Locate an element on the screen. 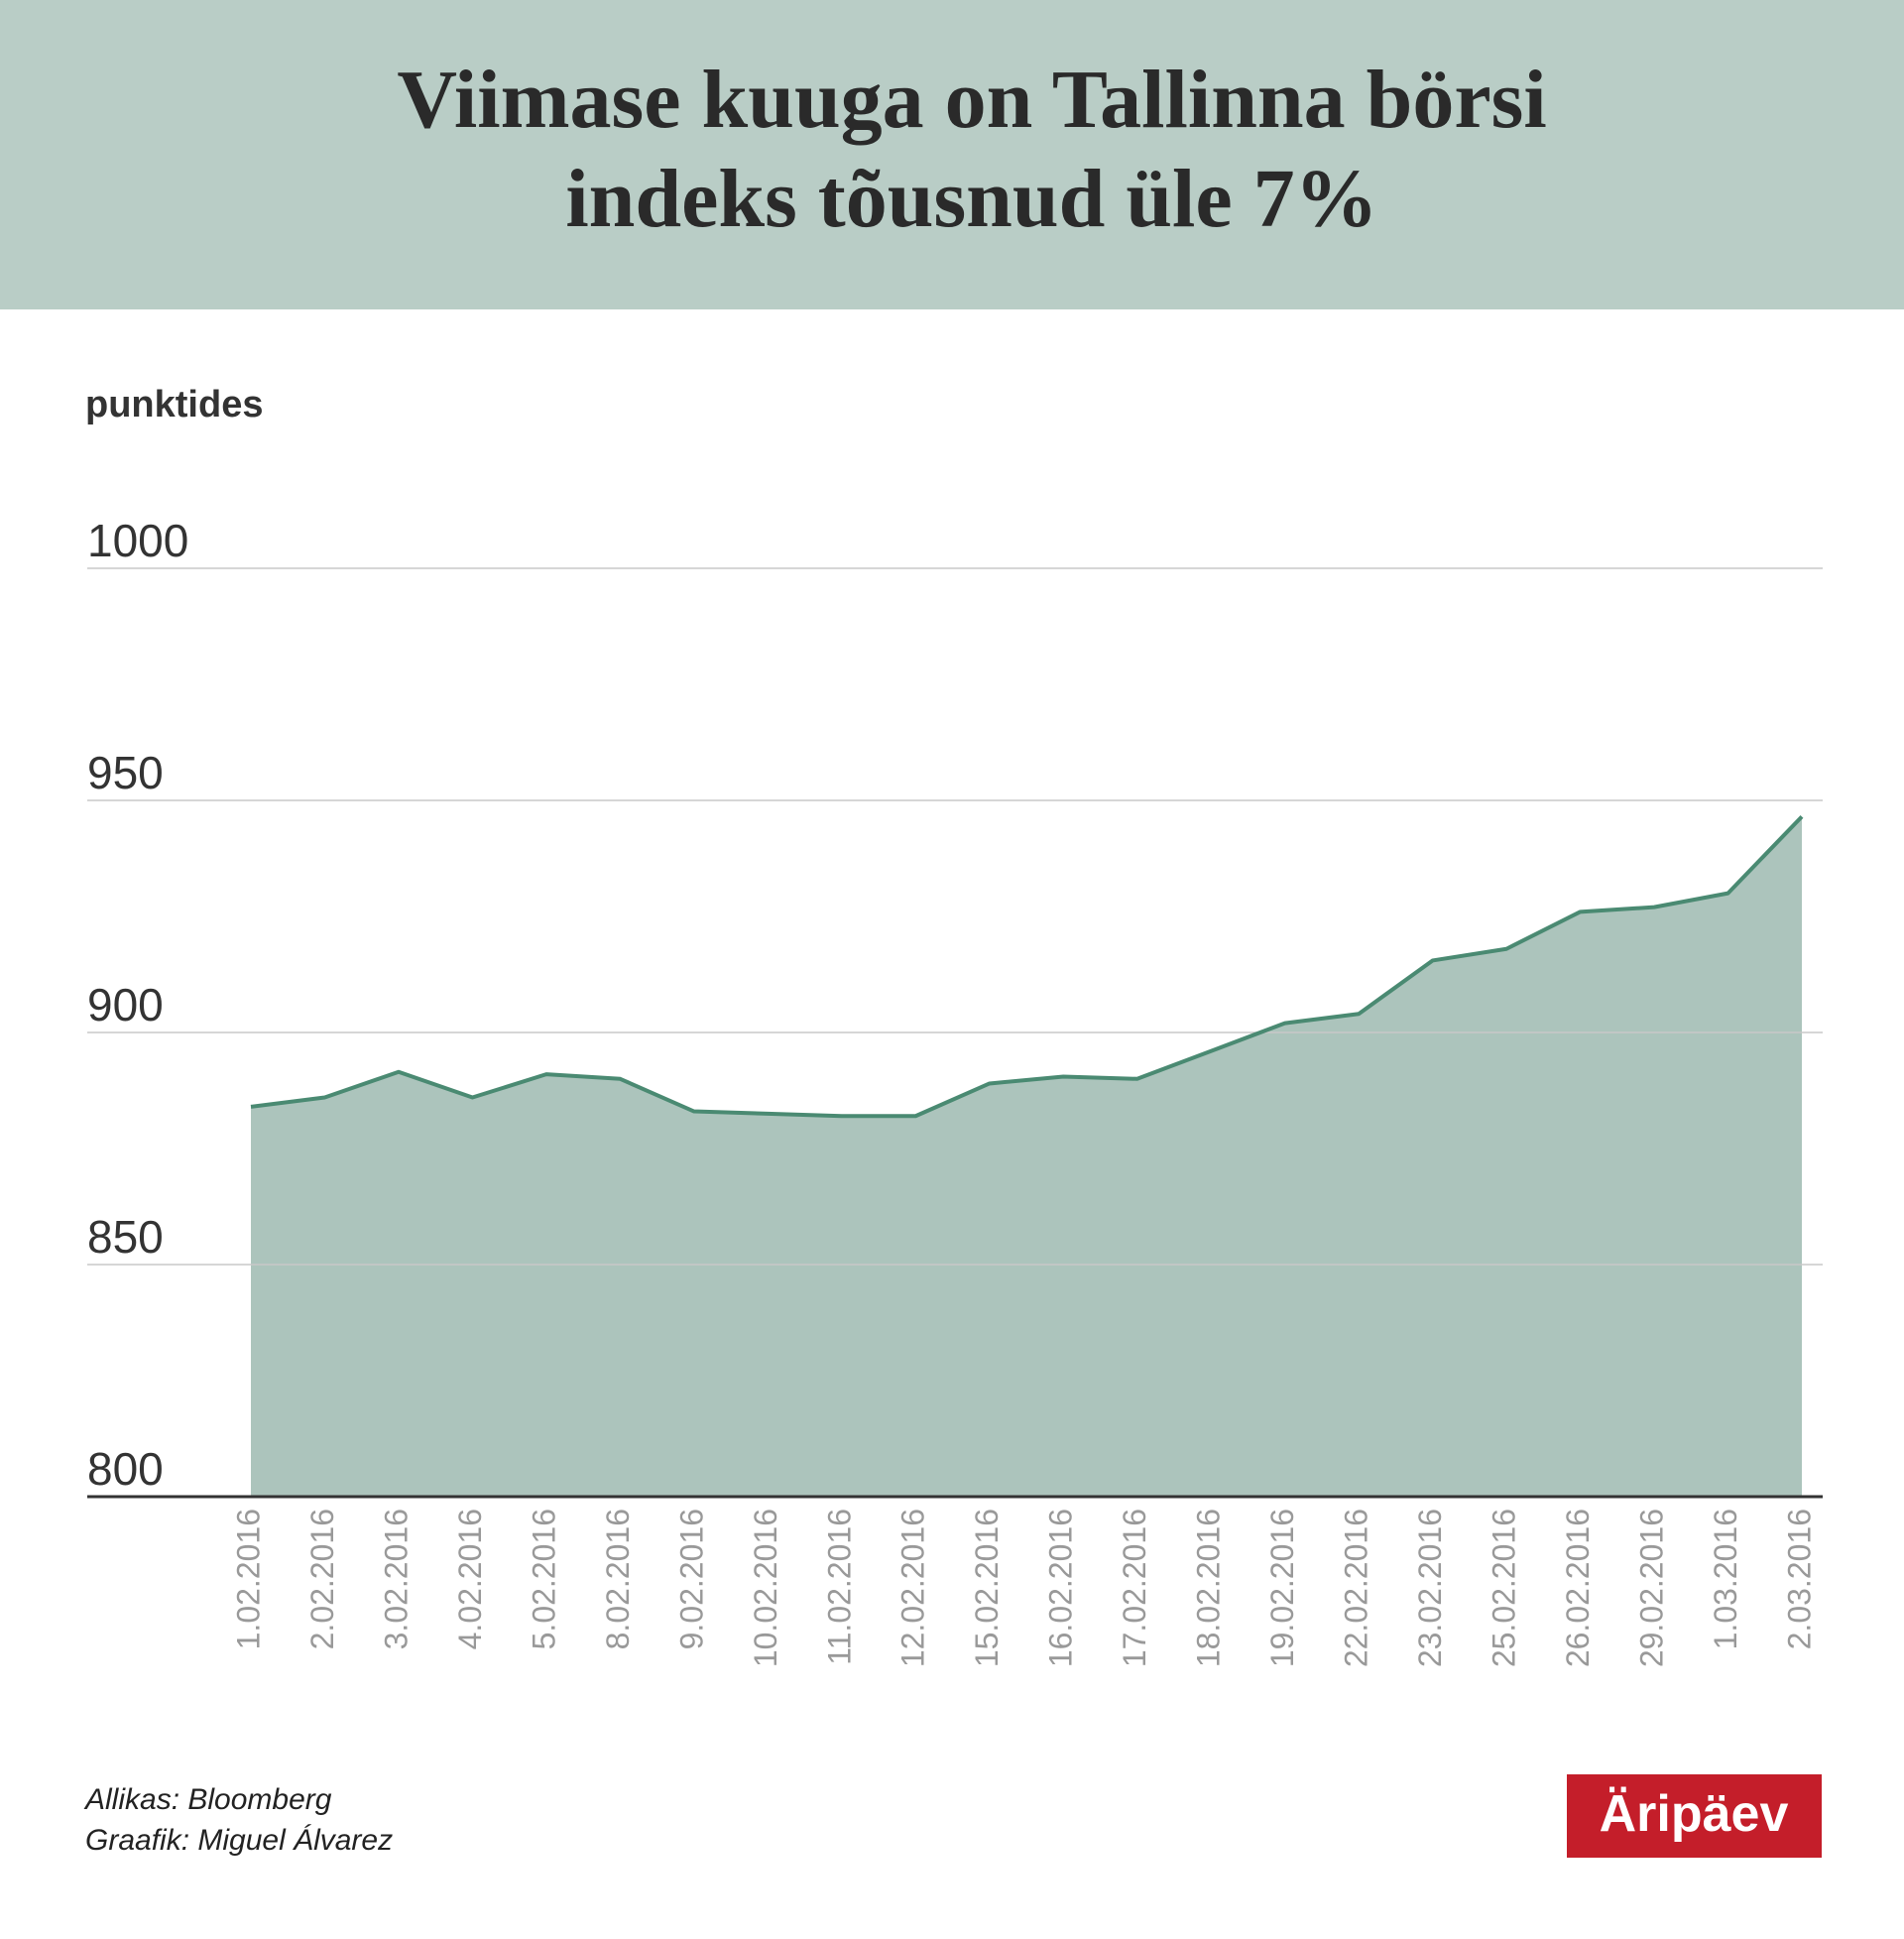  x-tick-label: 16.02.2016 is located at coordinates (1061, 1588).